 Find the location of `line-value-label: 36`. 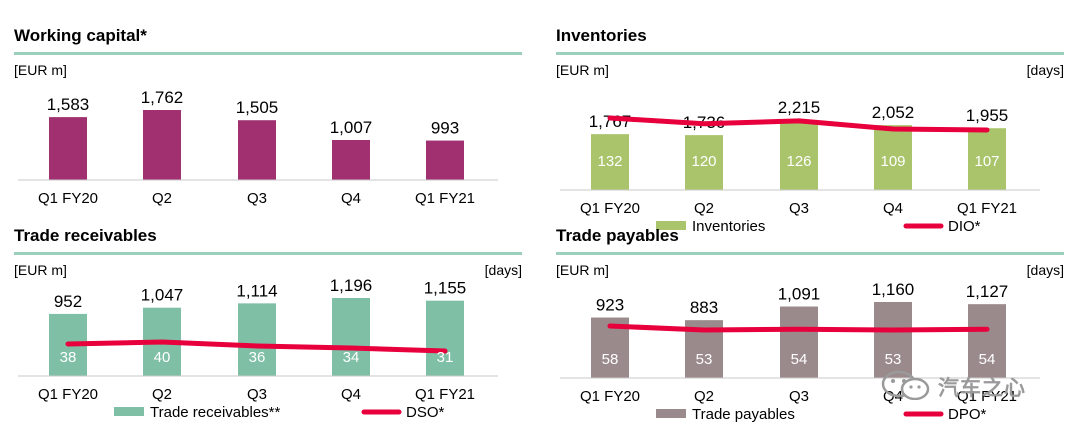

line-value-label: 36 is located at coordinates (257, 357).